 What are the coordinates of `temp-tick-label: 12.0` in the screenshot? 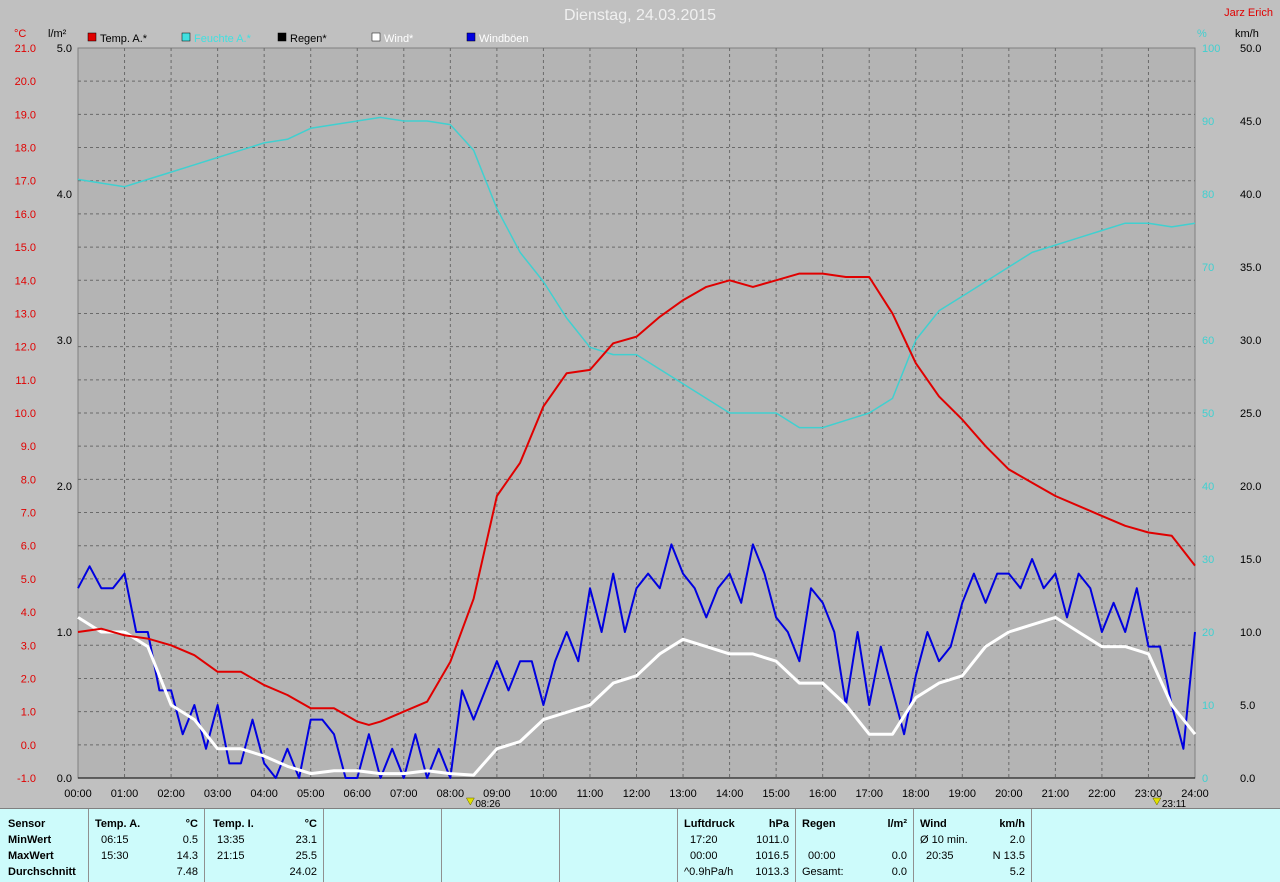 It's located at (25, 348).